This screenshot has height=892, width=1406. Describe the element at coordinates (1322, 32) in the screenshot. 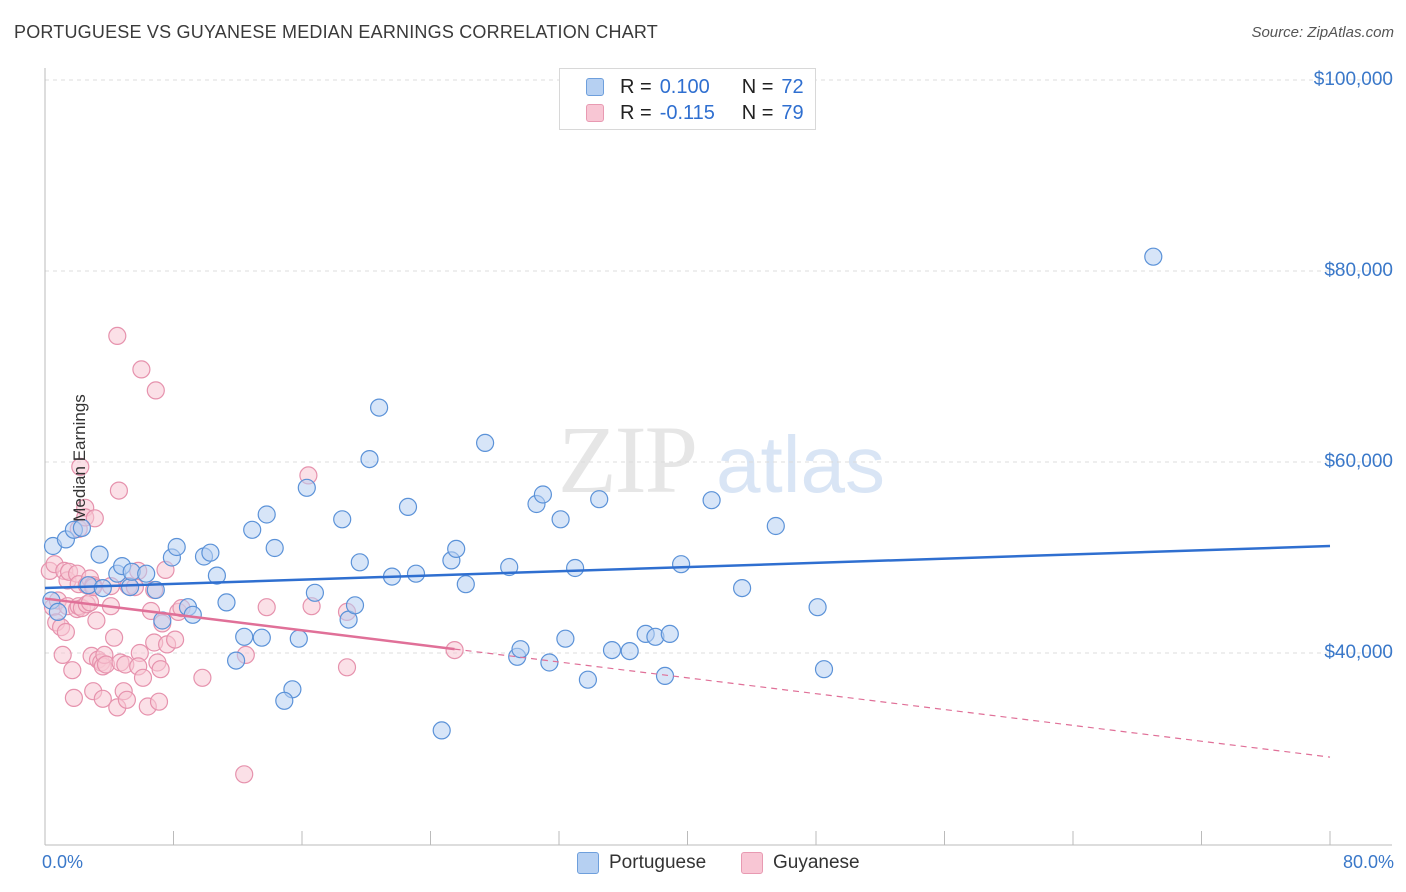

I see `source-label: Source: ZipAtlas.com` at that location.